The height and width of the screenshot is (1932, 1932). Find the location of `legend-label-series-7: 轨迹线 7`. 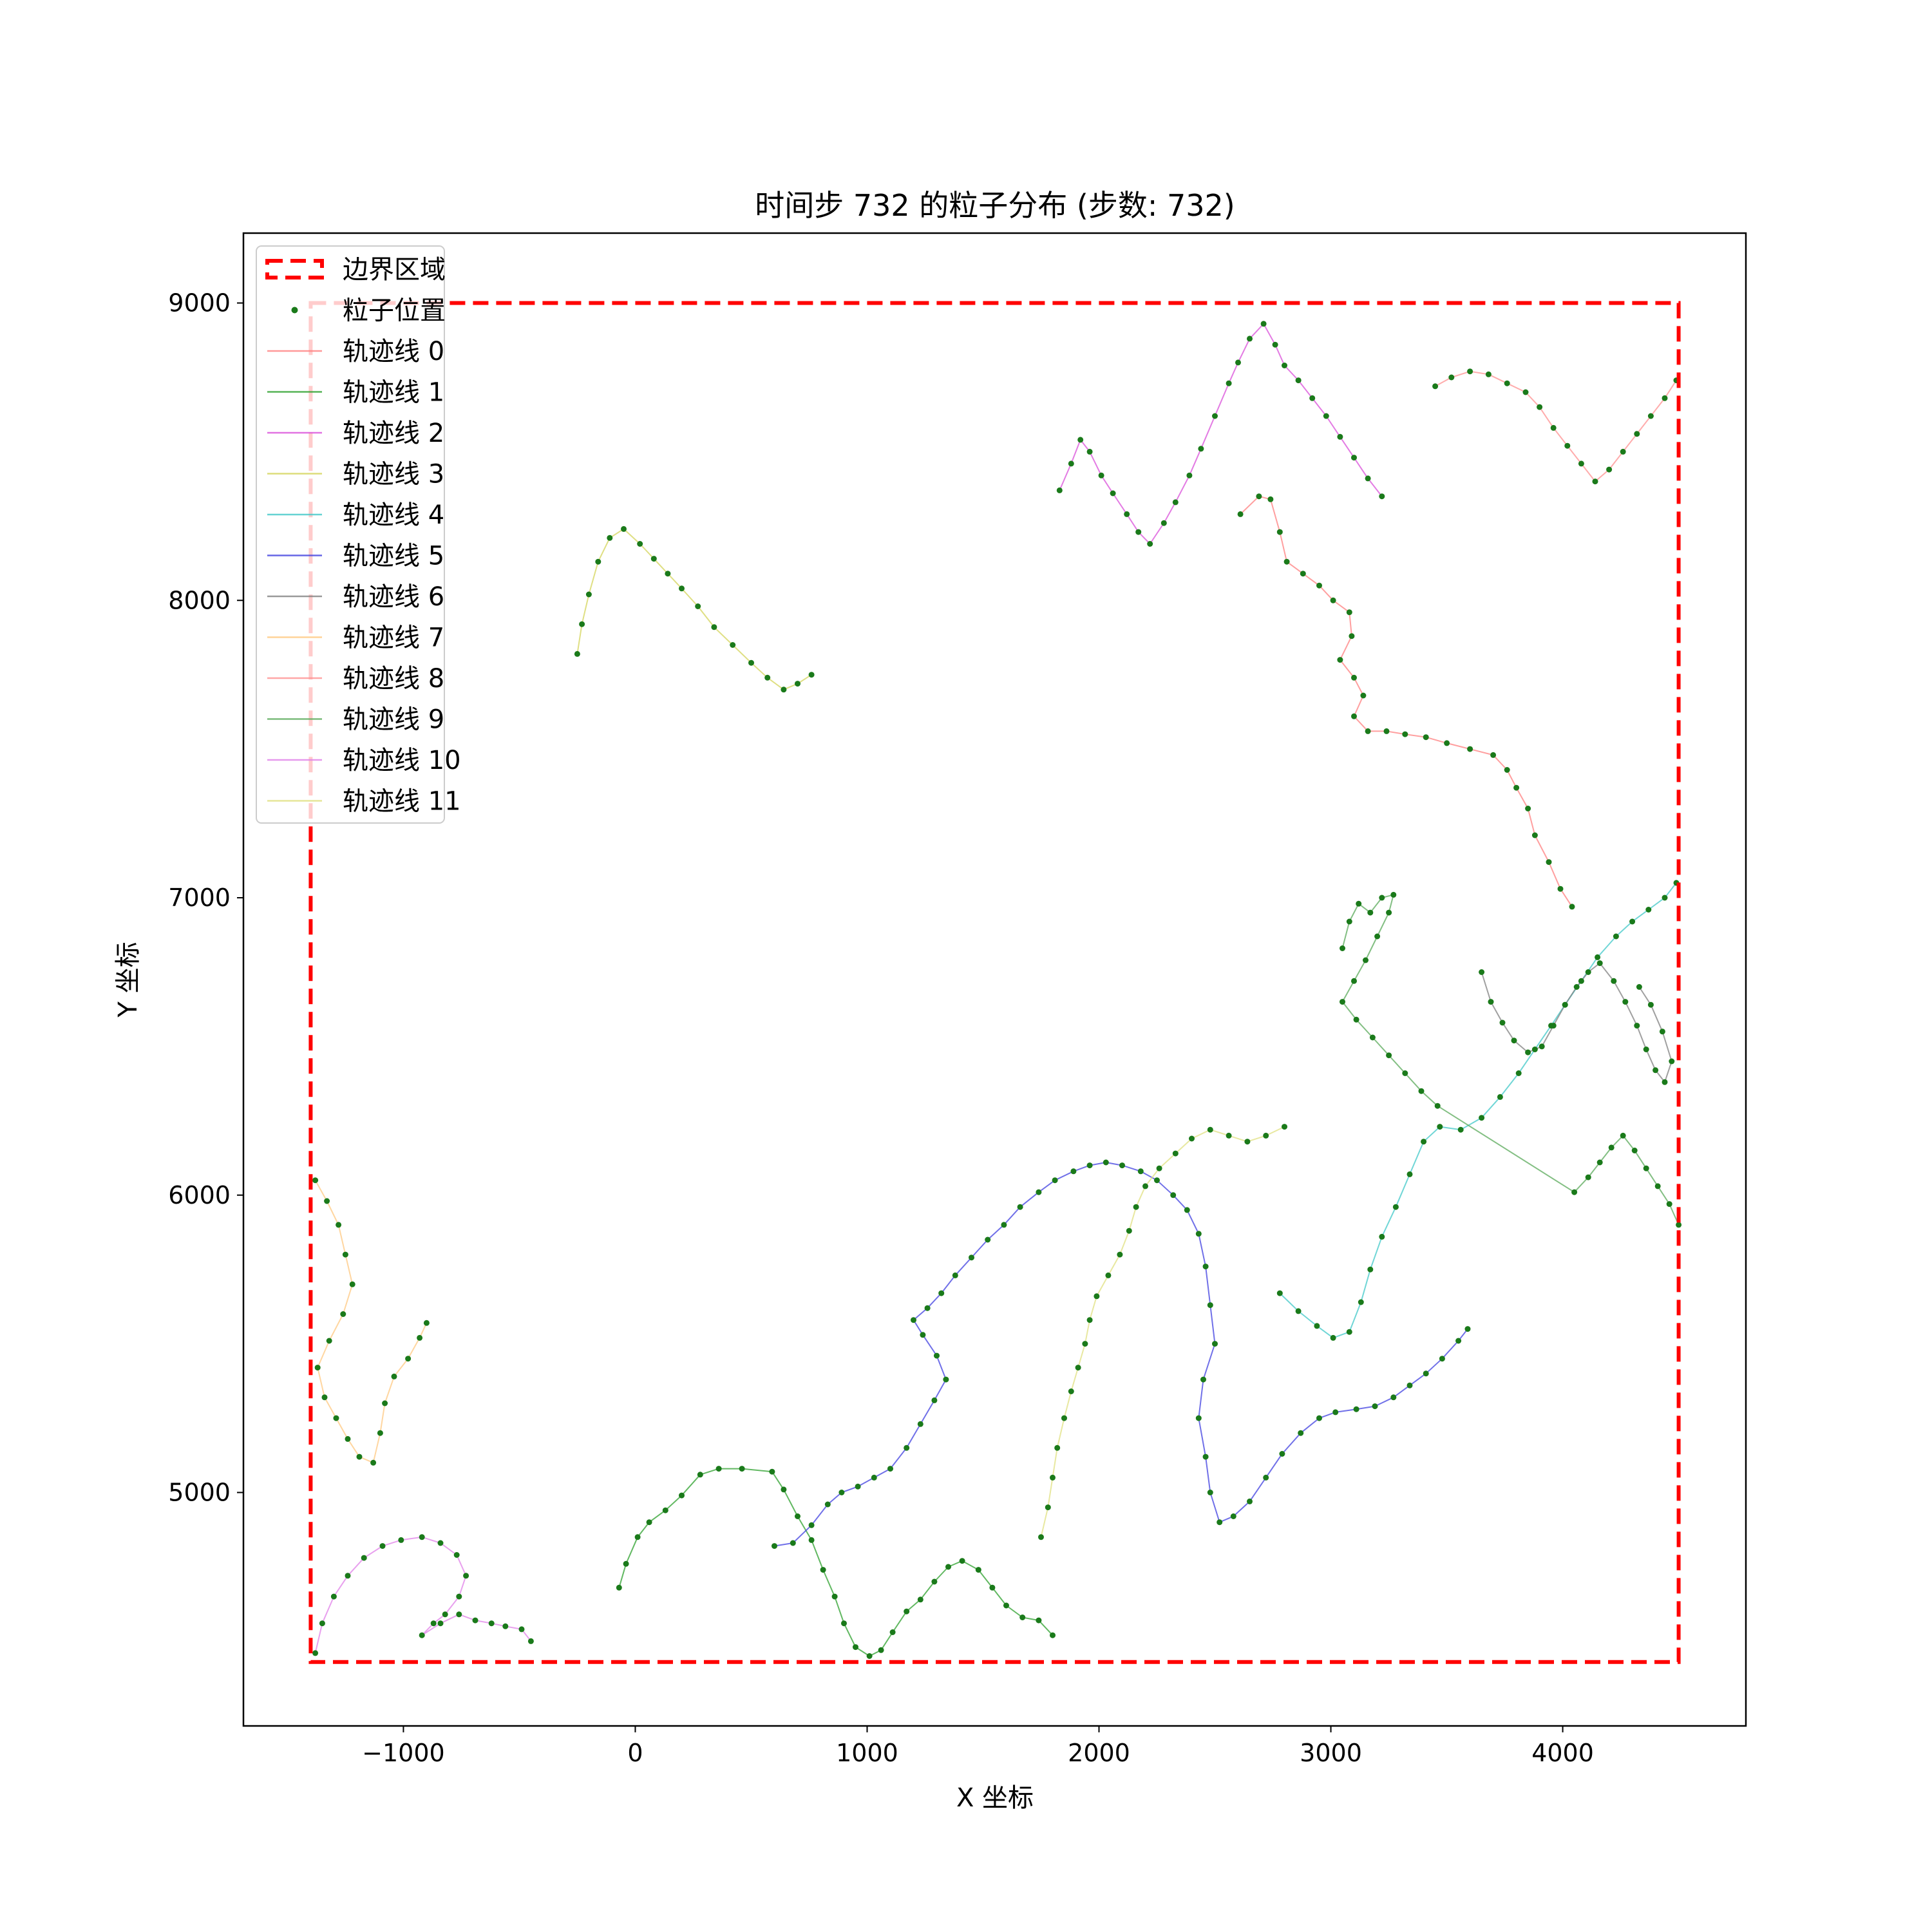

legend-label-series-7: 轨迹线 7 is located at coordinates (394, 638).